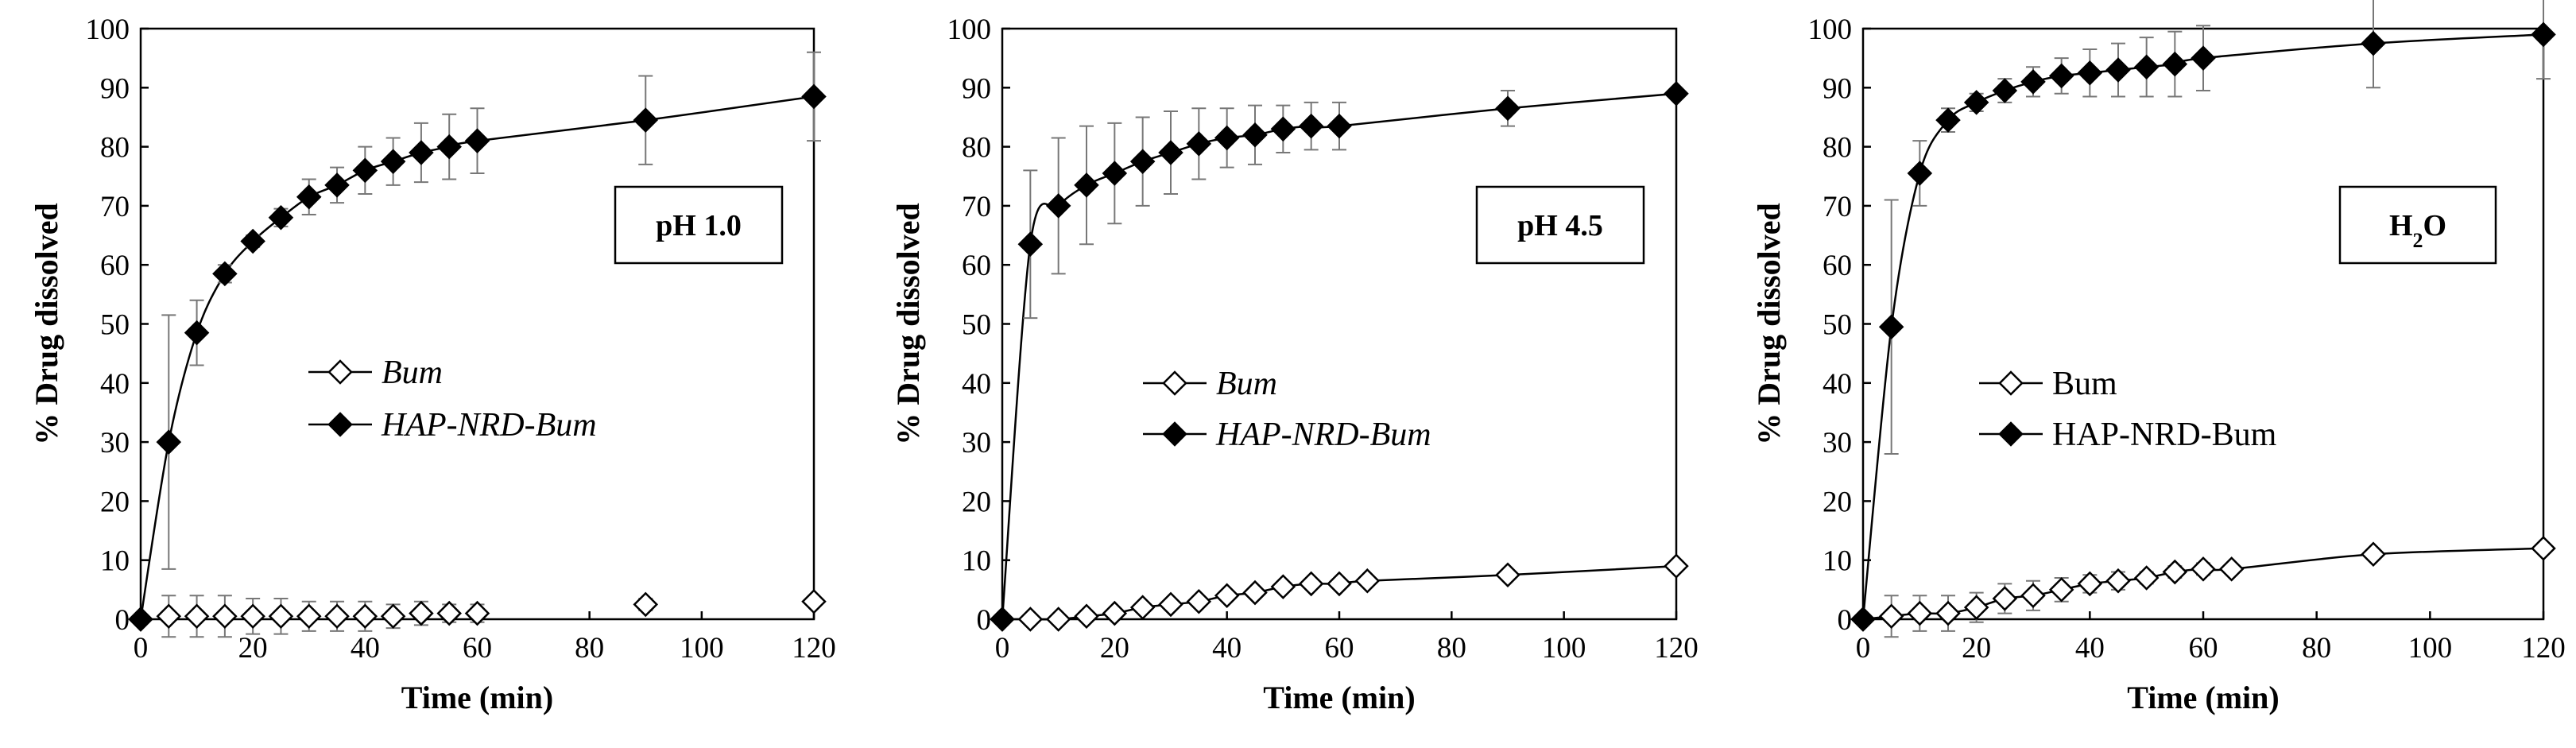 Image resolution: width=2576 pixels, height=748 pixels. What do you see at coordinates (412, 373) in the screenshot?
I see `legend-label: Bum` at bounding box center [412, 373].